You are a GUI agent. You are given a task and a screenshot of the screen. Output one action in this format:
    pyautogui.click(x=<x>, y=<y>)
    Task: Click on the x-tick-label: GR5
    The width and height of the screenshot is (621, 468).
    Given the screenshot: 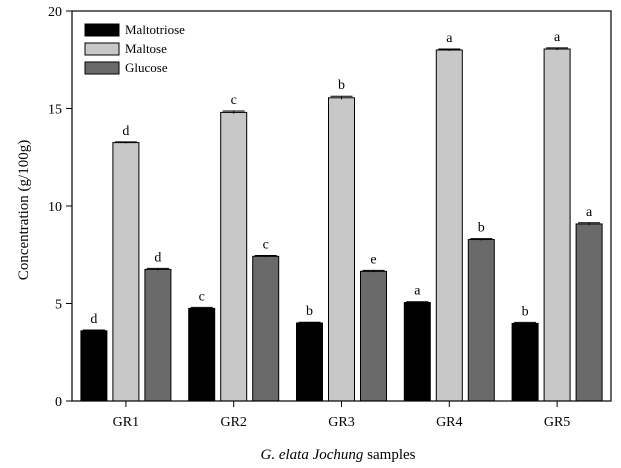 What is the action you would take?
    pyautogui.click(x=557, y=422)
    